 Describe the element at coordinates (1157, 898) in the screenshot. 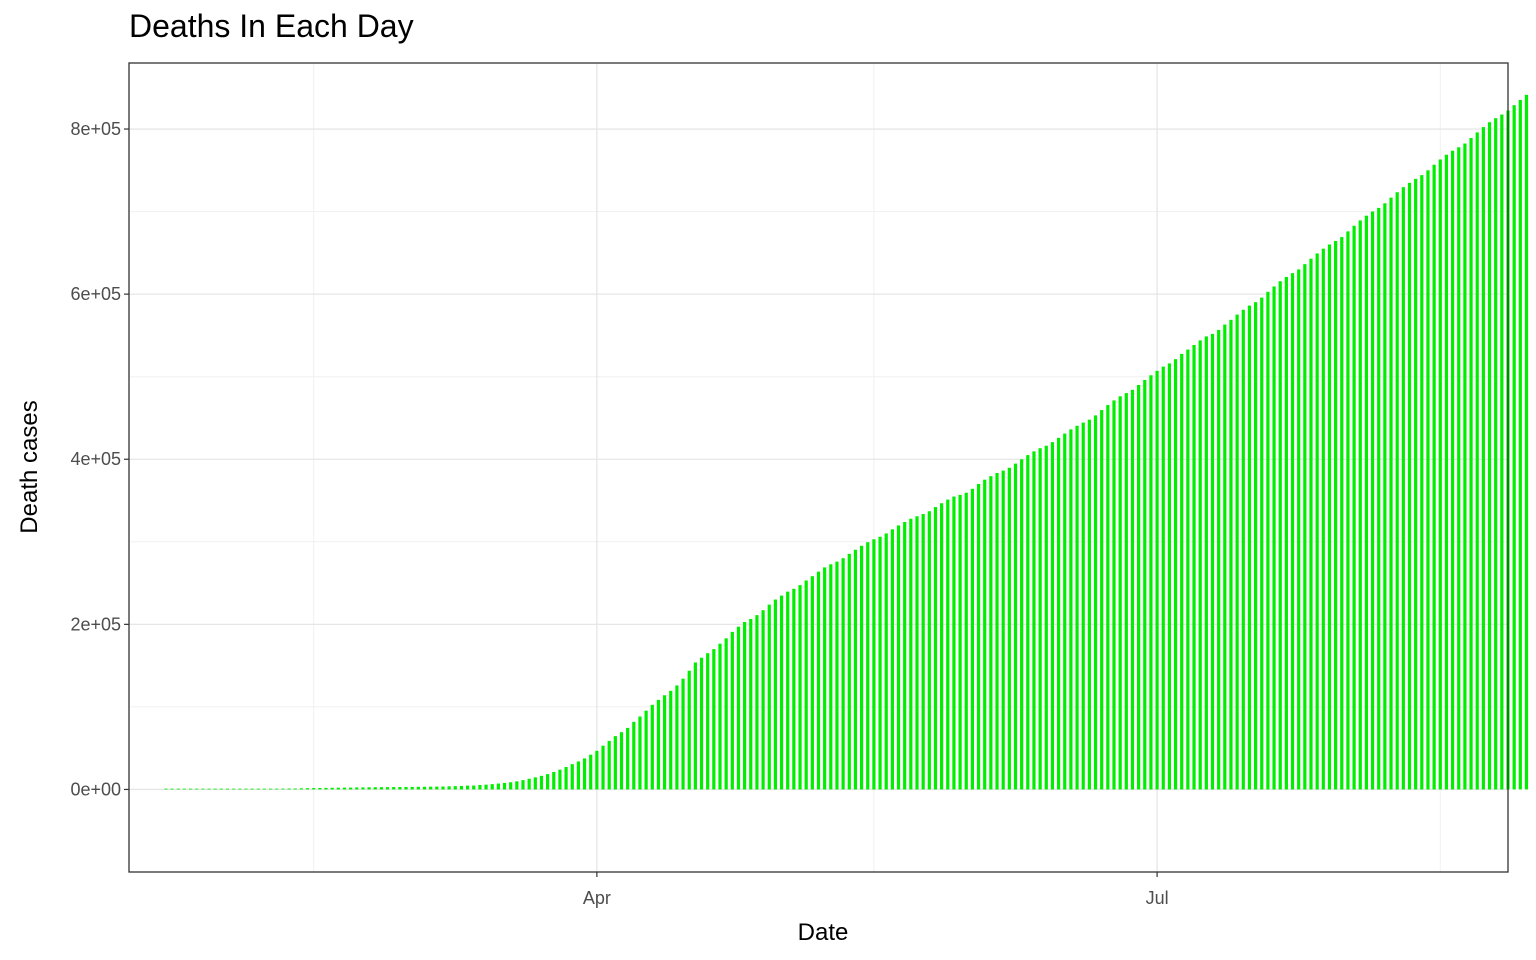

I see `x-tick-label: Jul` at that location.